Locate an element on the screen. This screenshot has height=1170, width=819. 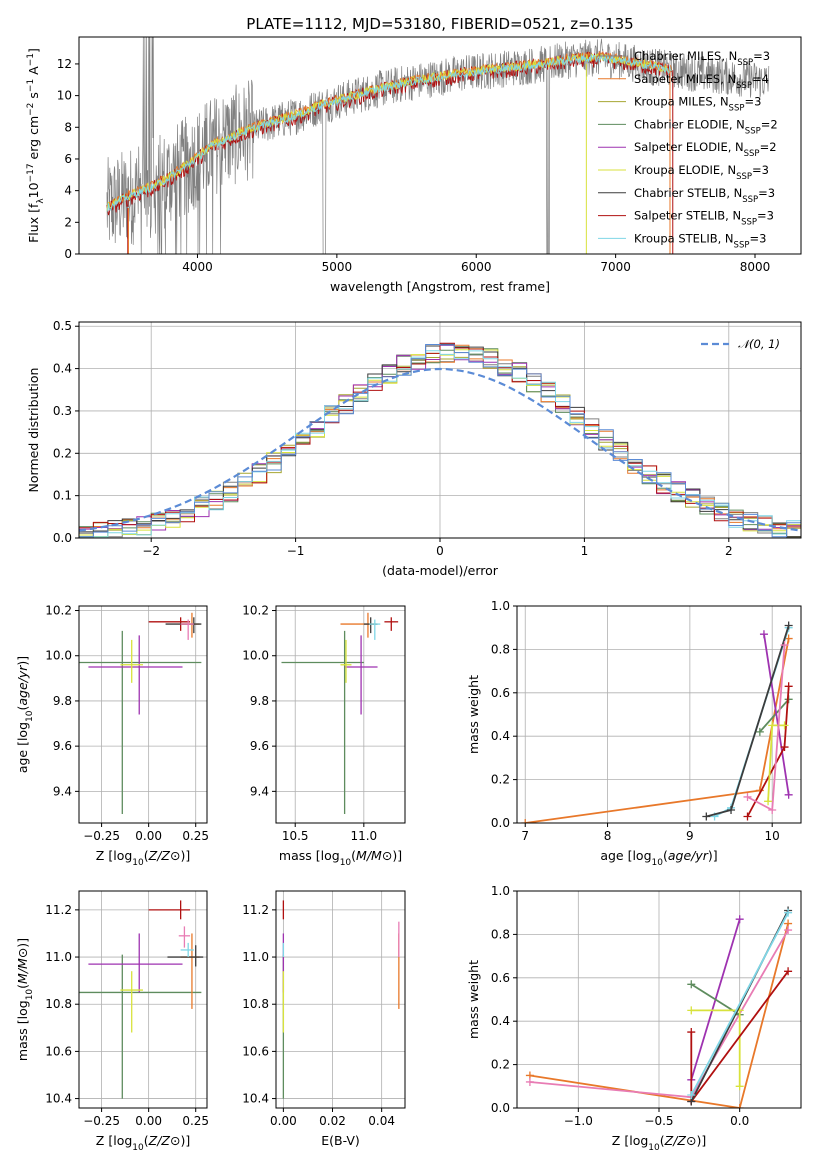
residual-histogram-step is located at coordinates (440, 441).